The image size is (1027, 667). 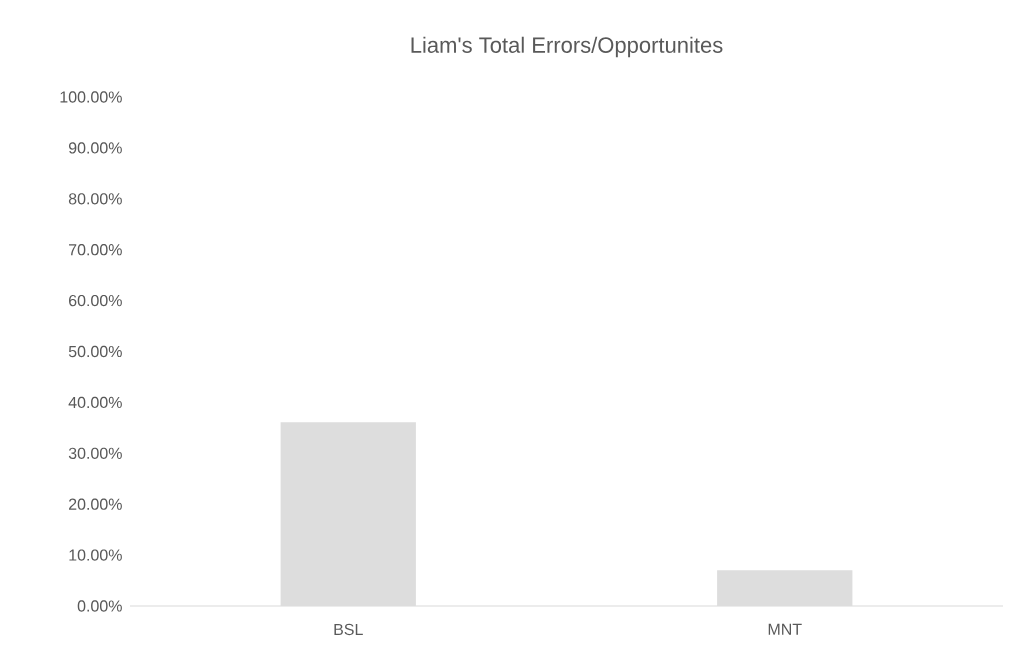 What do you see at coordinates (95, 504) in the screenshot?
I see `y-tick-label: 20.00%` at bounding box center [95, 504].